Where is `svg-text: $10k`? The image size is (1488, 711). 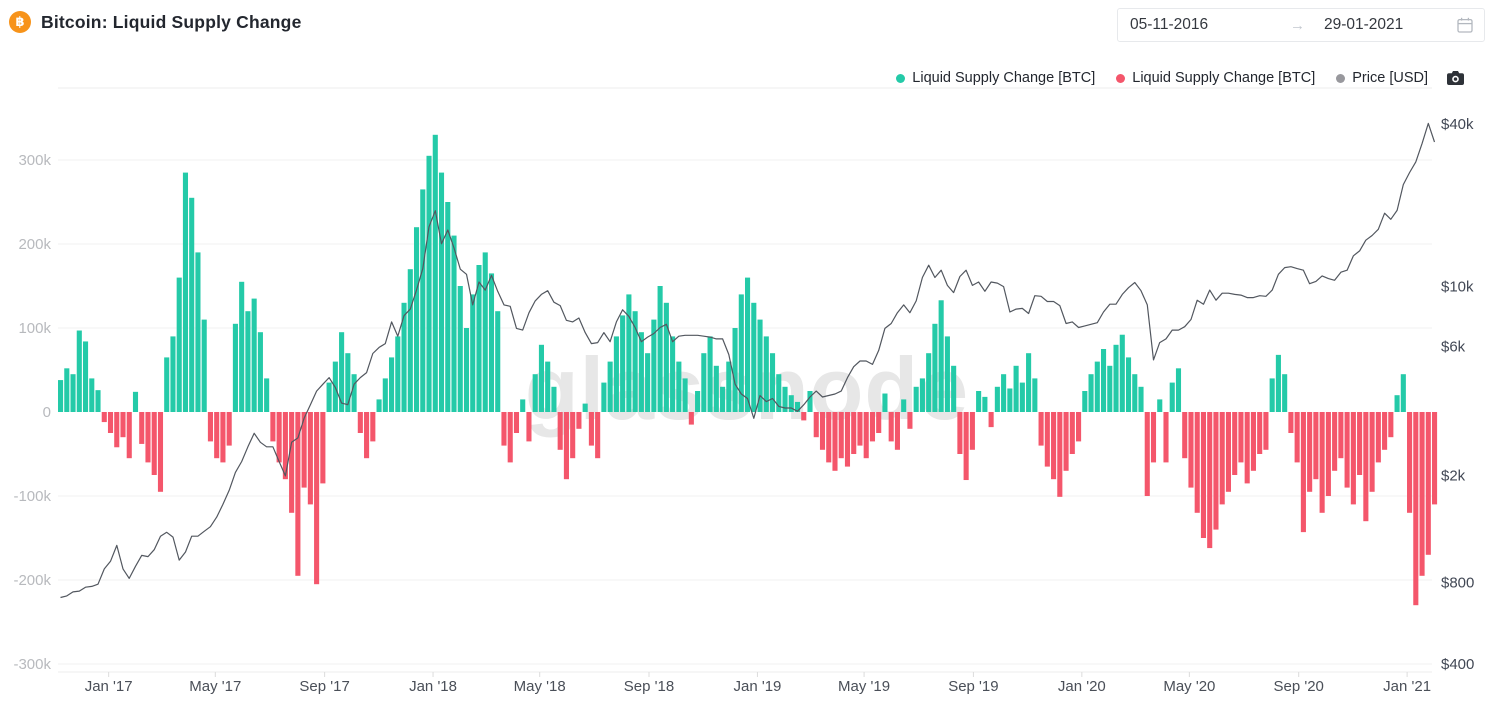 svg-text: $10k is located at coordinates (1457, 287).